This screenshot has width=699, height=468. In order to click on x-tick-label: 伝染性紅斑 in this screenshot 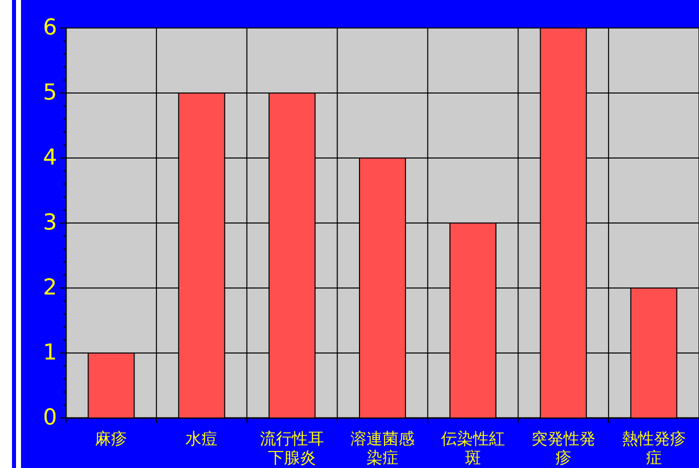, I will do `click(472, 448)`.